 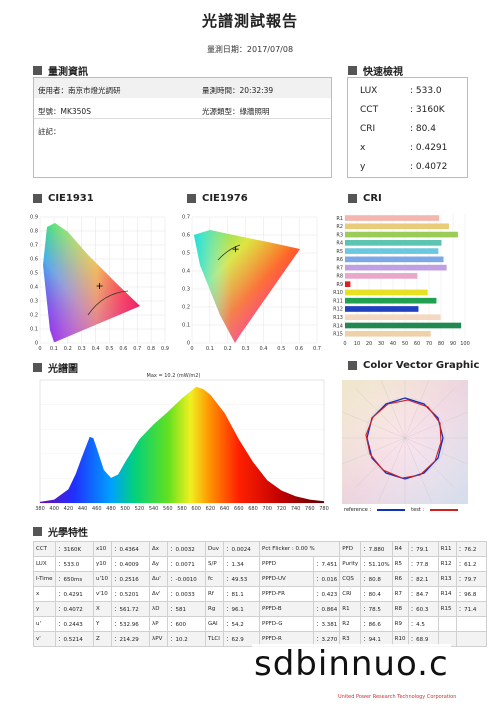 What do you see at coordinates (369, 344) in the screenshot?
I see `cri-x-tick: 20` at bounding box center [369, 344].